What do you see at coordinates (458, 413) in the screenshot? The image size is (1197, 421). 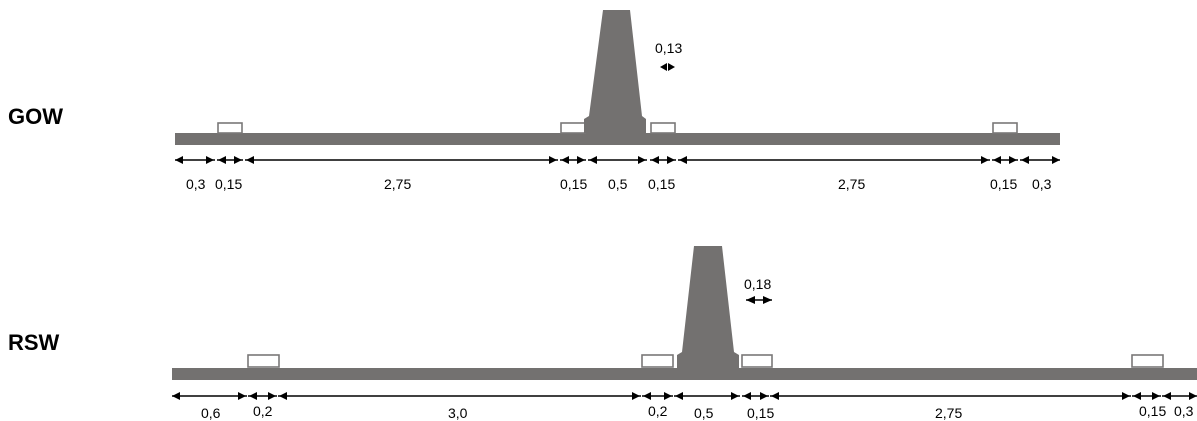 I see `dimension-label: 3,0` at bounding box center [458, 413].